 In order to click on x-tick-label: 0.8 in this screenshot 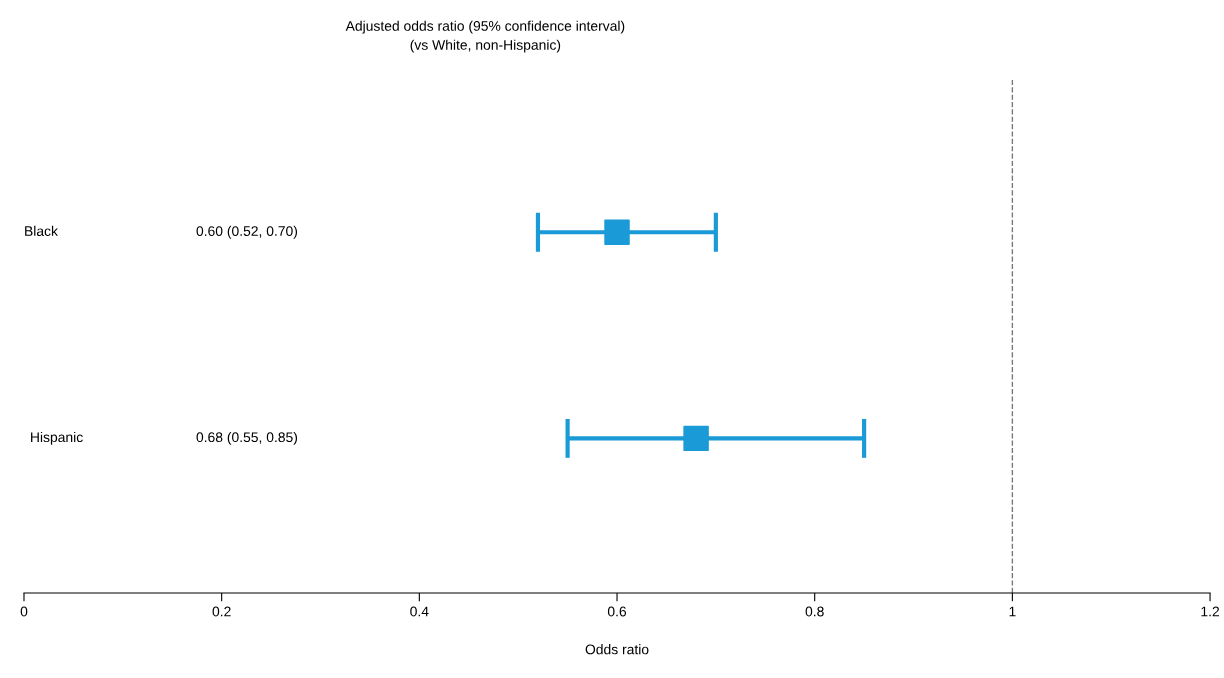, I will do `click(814, 611)`.